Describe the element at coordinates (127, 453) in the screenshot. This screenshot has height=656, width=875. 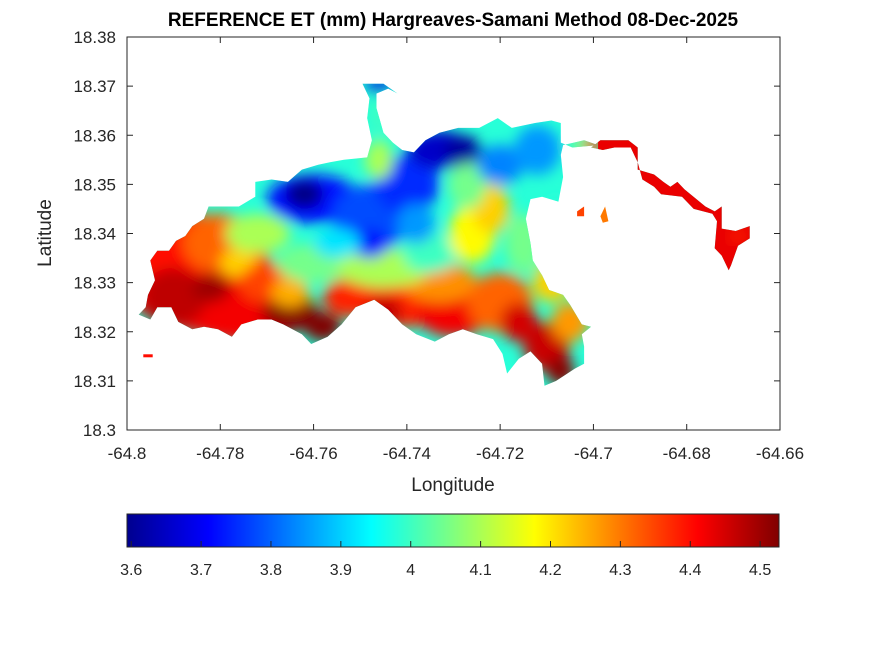
I see `x-tick-label: -64.8` at that location.